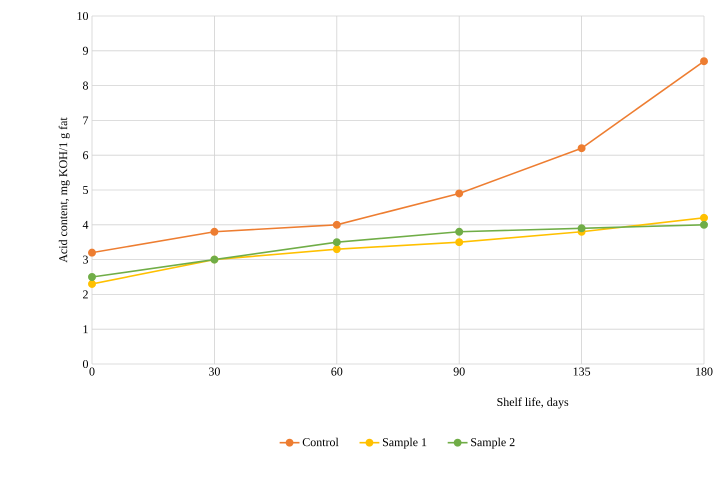  What do you see at coordinates (85, 190) in the screenshot?
I see `y-tick-label: 5` at bounding box center [85, 190].